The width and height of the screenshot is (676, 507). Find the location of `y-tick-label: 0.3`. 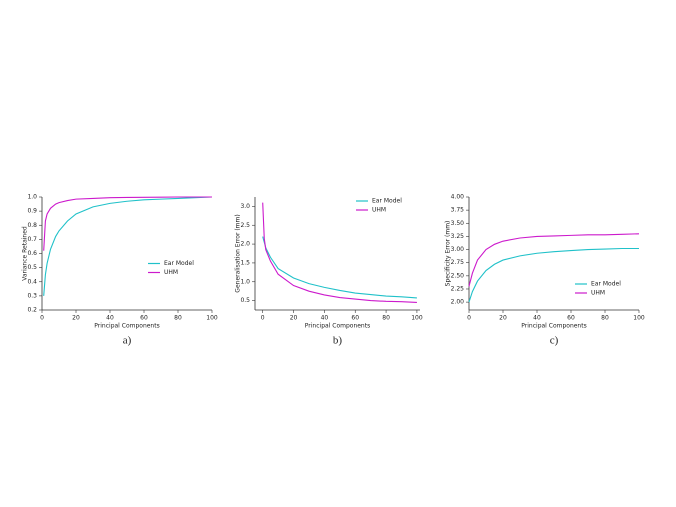

y-tick-label: 0.3 is located at coordinates (32, 295).